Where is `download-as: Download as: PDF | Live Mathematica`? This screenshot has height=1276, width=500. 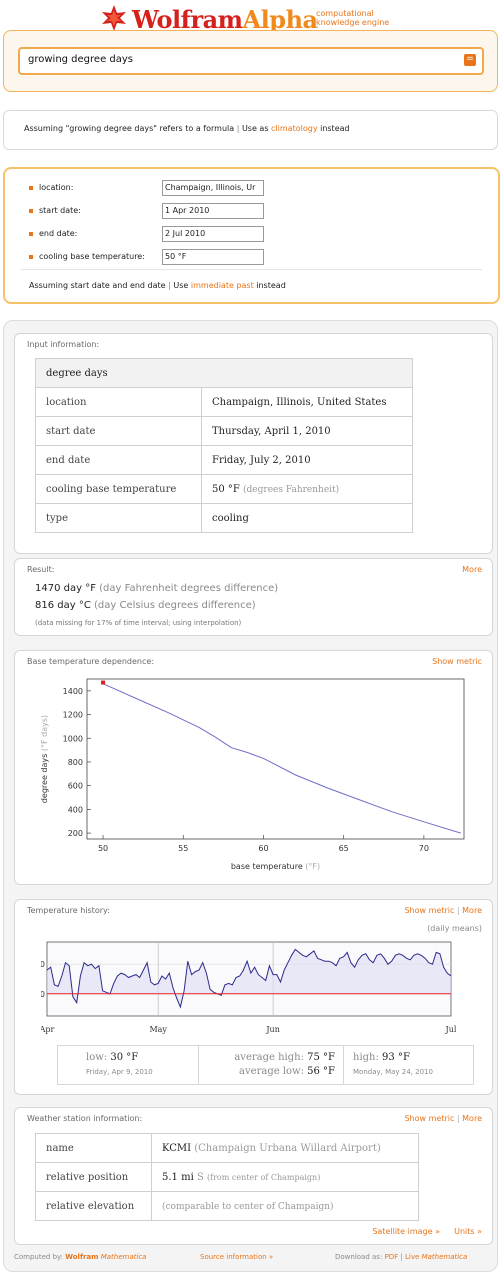 download-as: Download as: PDF | Live Mathematica is located at coordinates (401, 1257).